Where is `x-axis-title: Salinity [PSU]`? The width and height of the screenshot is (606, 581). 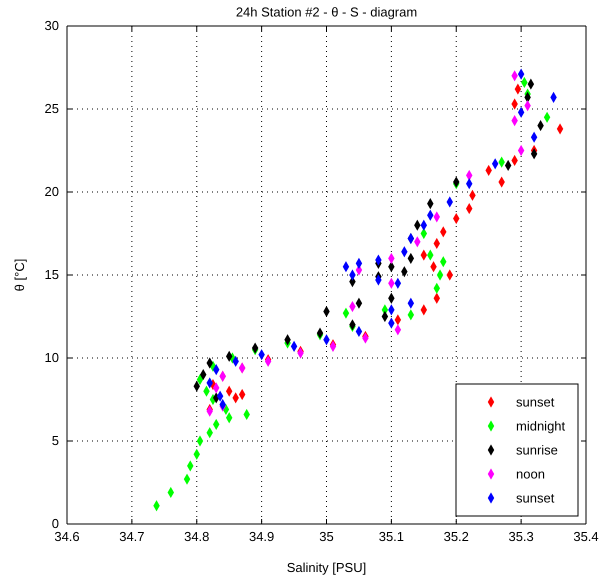 x-axis-title: Salinity [PSU] is located at coordinates (326, 567).